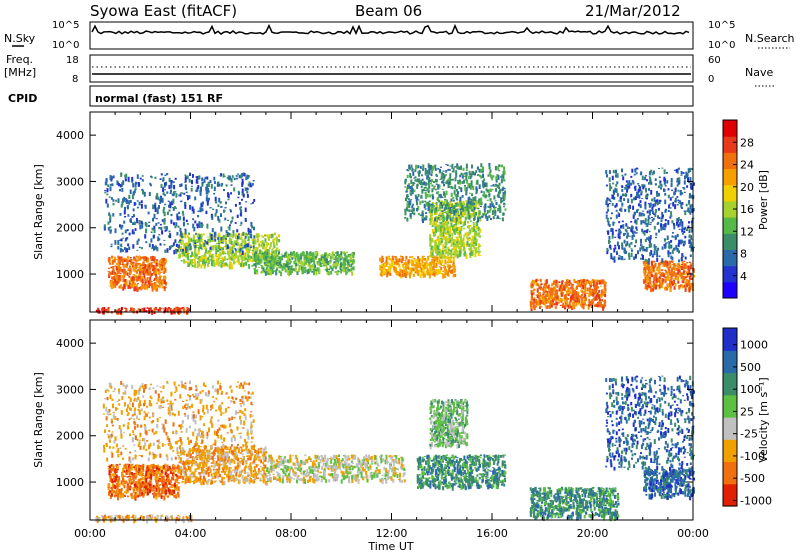  What do you see at coordinates (20, 38) in the screenshot?
I see `nsky-label: N.Sky` at bounding box center [20, 38].